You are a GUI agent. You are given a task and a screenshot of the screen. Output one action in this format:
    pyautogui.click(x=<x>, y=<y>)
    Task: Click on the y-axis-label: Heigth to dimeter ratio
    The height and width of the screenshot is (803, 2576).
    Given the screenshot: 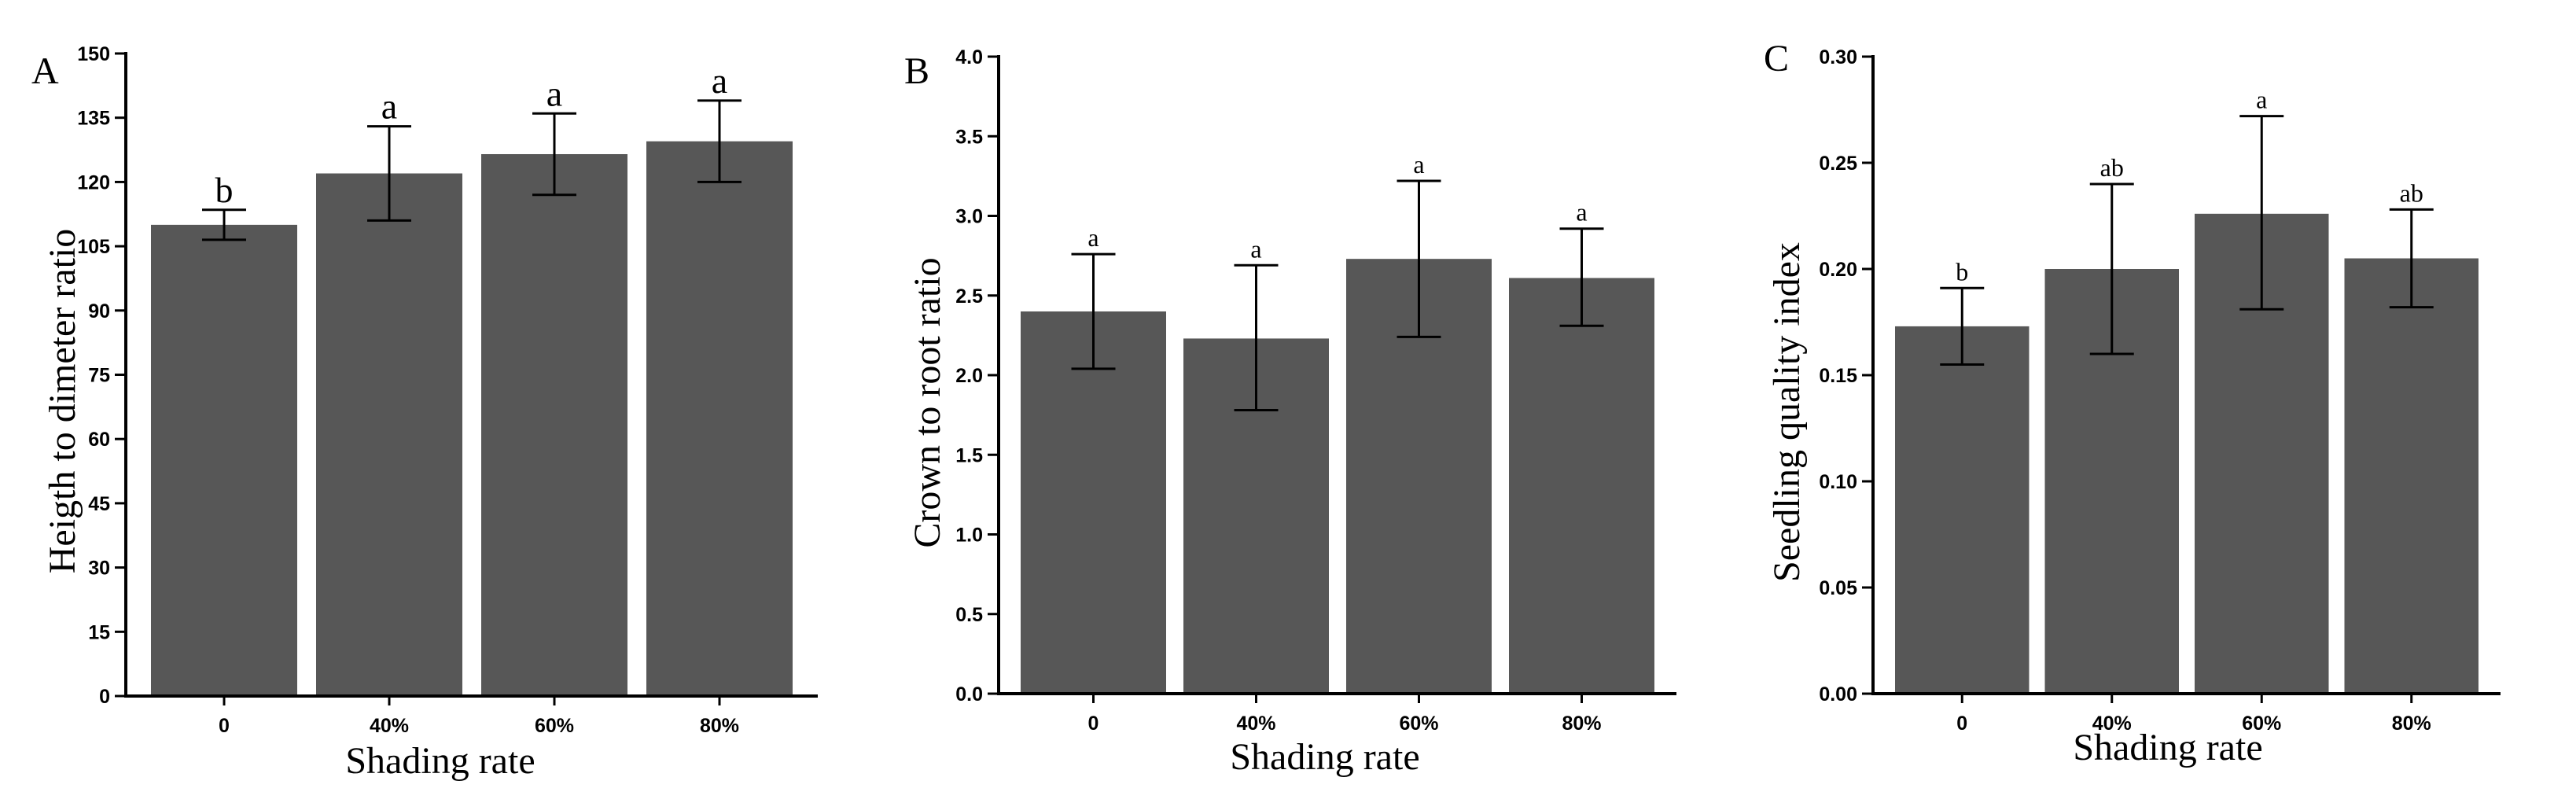 What is the action you would take?
    pyautogui.click(x=63, y=401)
    